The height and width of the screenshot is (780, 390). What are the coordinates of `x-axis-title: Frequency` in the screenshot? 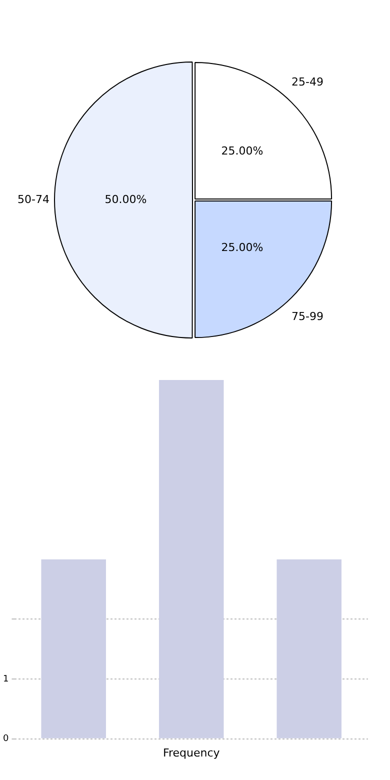 It's located at (191, 753).